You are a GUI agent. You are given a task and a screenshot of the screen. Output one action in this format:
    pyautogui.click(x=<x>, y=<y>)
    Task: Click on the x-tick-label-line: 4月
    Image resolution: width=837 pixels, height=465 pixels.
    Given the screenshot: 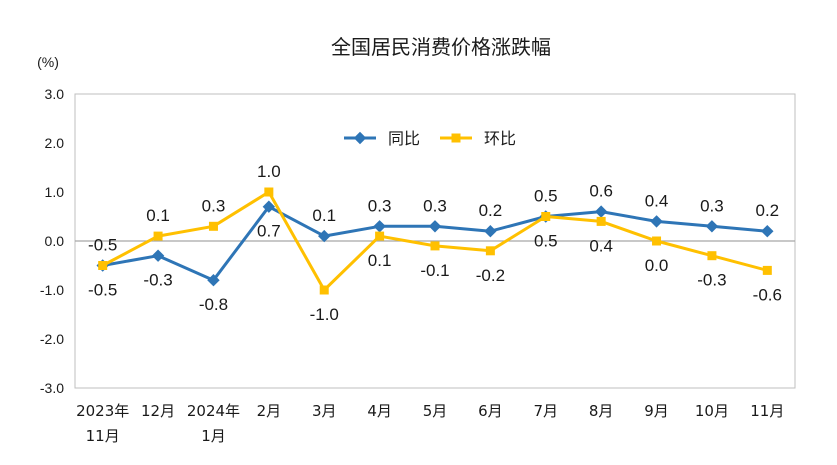 What is the action you would take?
    pyautogui.click(x=379, y=411)
    